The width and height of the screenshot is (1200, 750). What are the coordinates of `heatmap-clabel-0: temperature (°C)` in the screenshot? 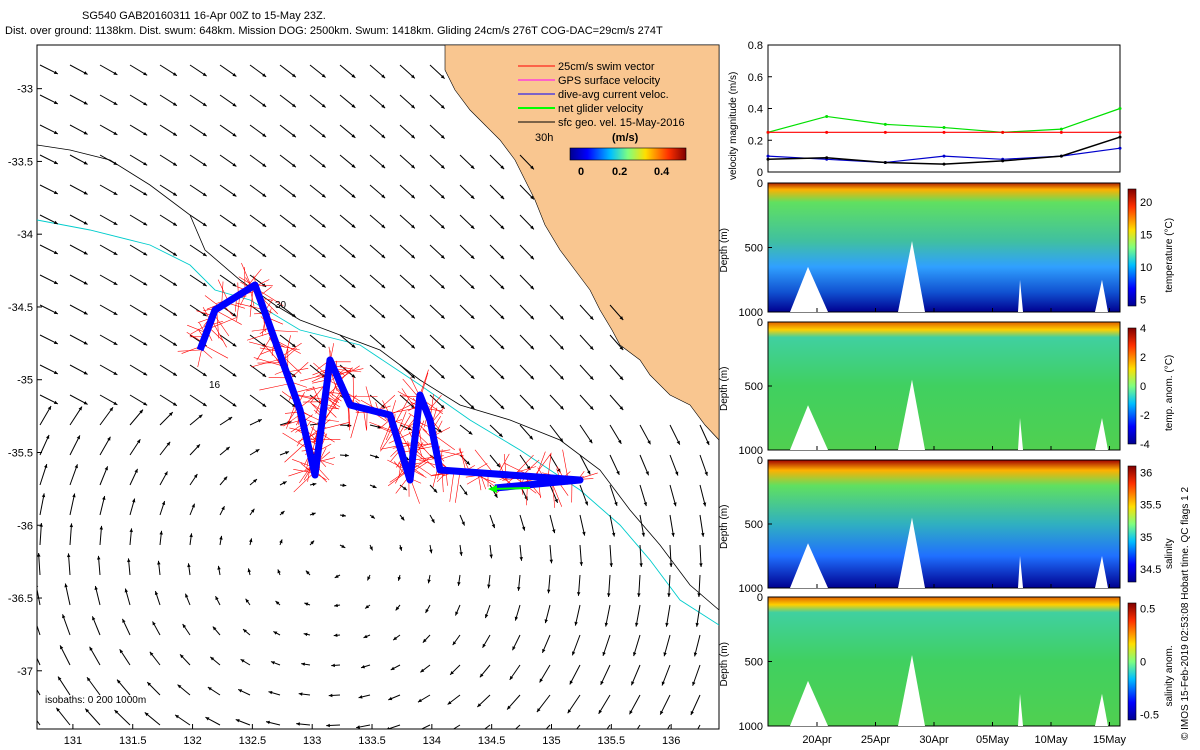 It's located at (1169, 255).